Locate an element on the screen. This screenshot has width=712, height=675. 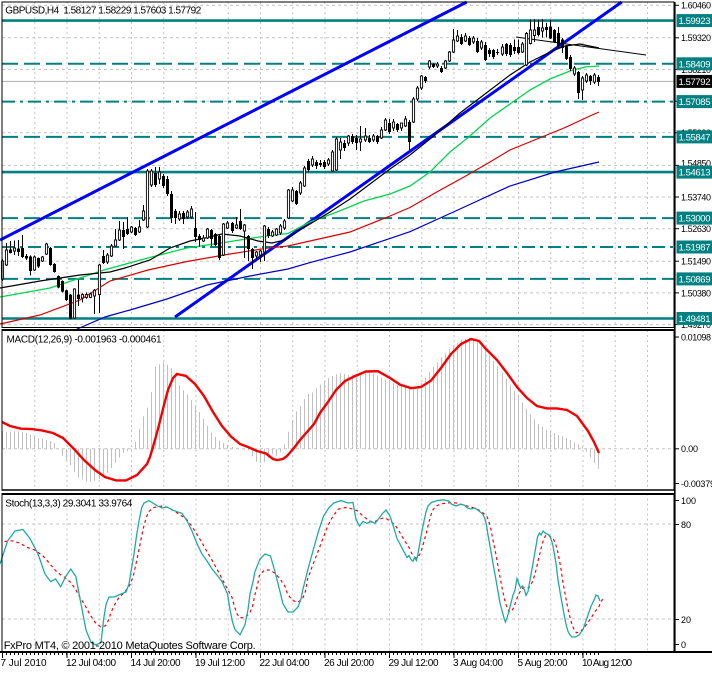
svg-text: 19 Jul 12:00 is located at coordinates (220, 663).